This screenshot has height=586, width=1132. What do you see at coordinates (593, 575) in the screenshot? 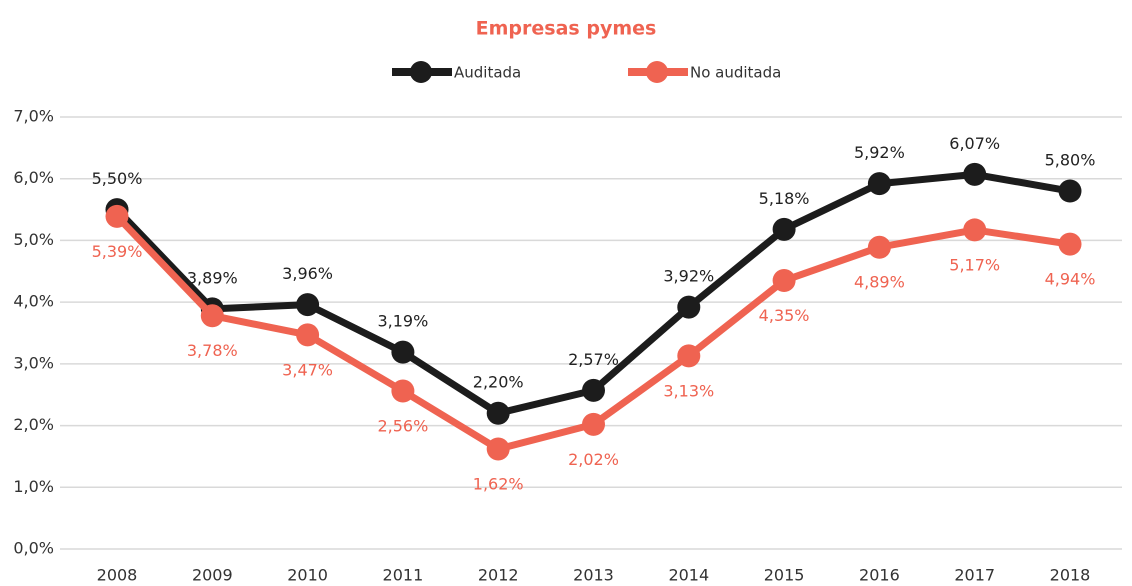
I see `x-tick-label: 2013` at bounding box center [593, 575].